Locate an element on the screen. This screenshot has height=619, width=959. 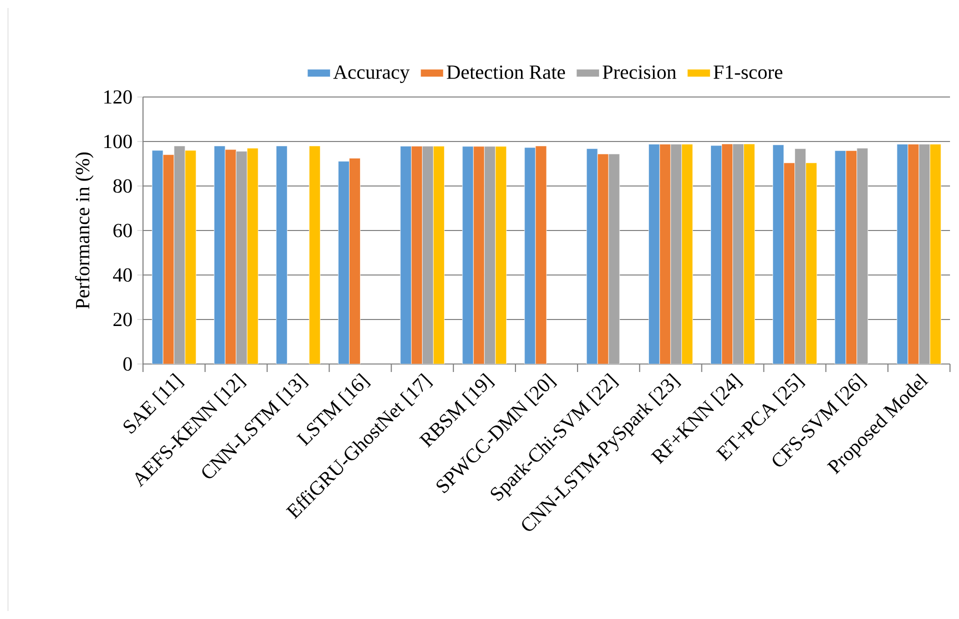
y-tick-label: 60 is located at coordinates (122, 231).